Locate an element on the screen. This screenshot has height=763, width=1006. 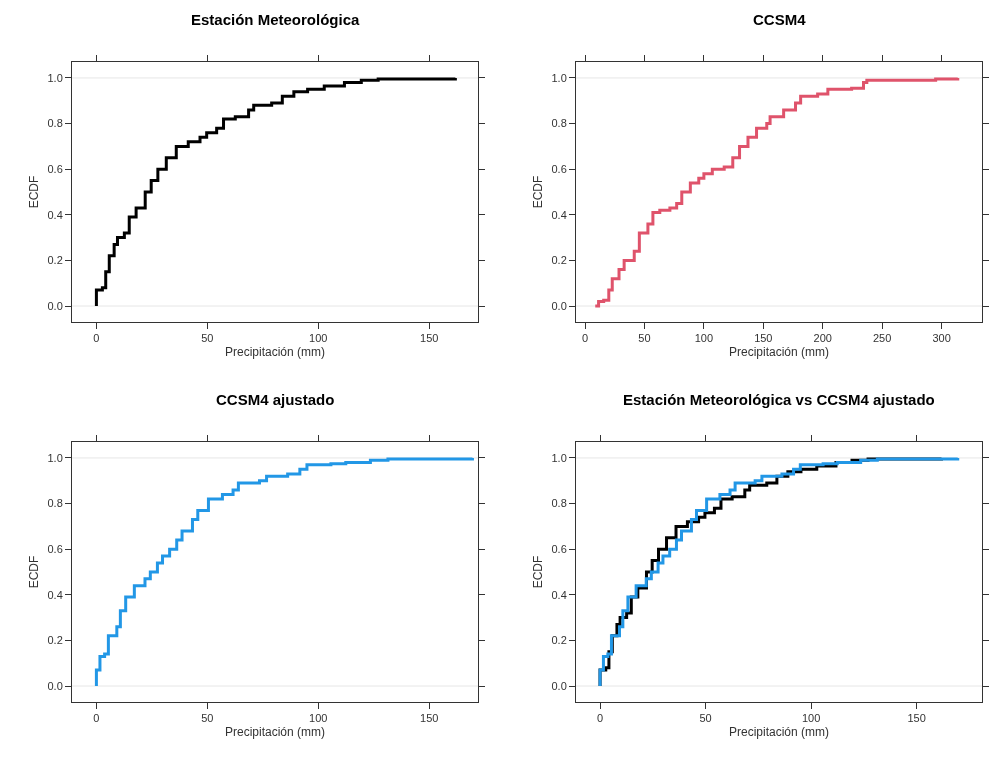
chart-title: Estación Meteorológica vs CCSM4 ajustado is located at coordinates (779, 399).